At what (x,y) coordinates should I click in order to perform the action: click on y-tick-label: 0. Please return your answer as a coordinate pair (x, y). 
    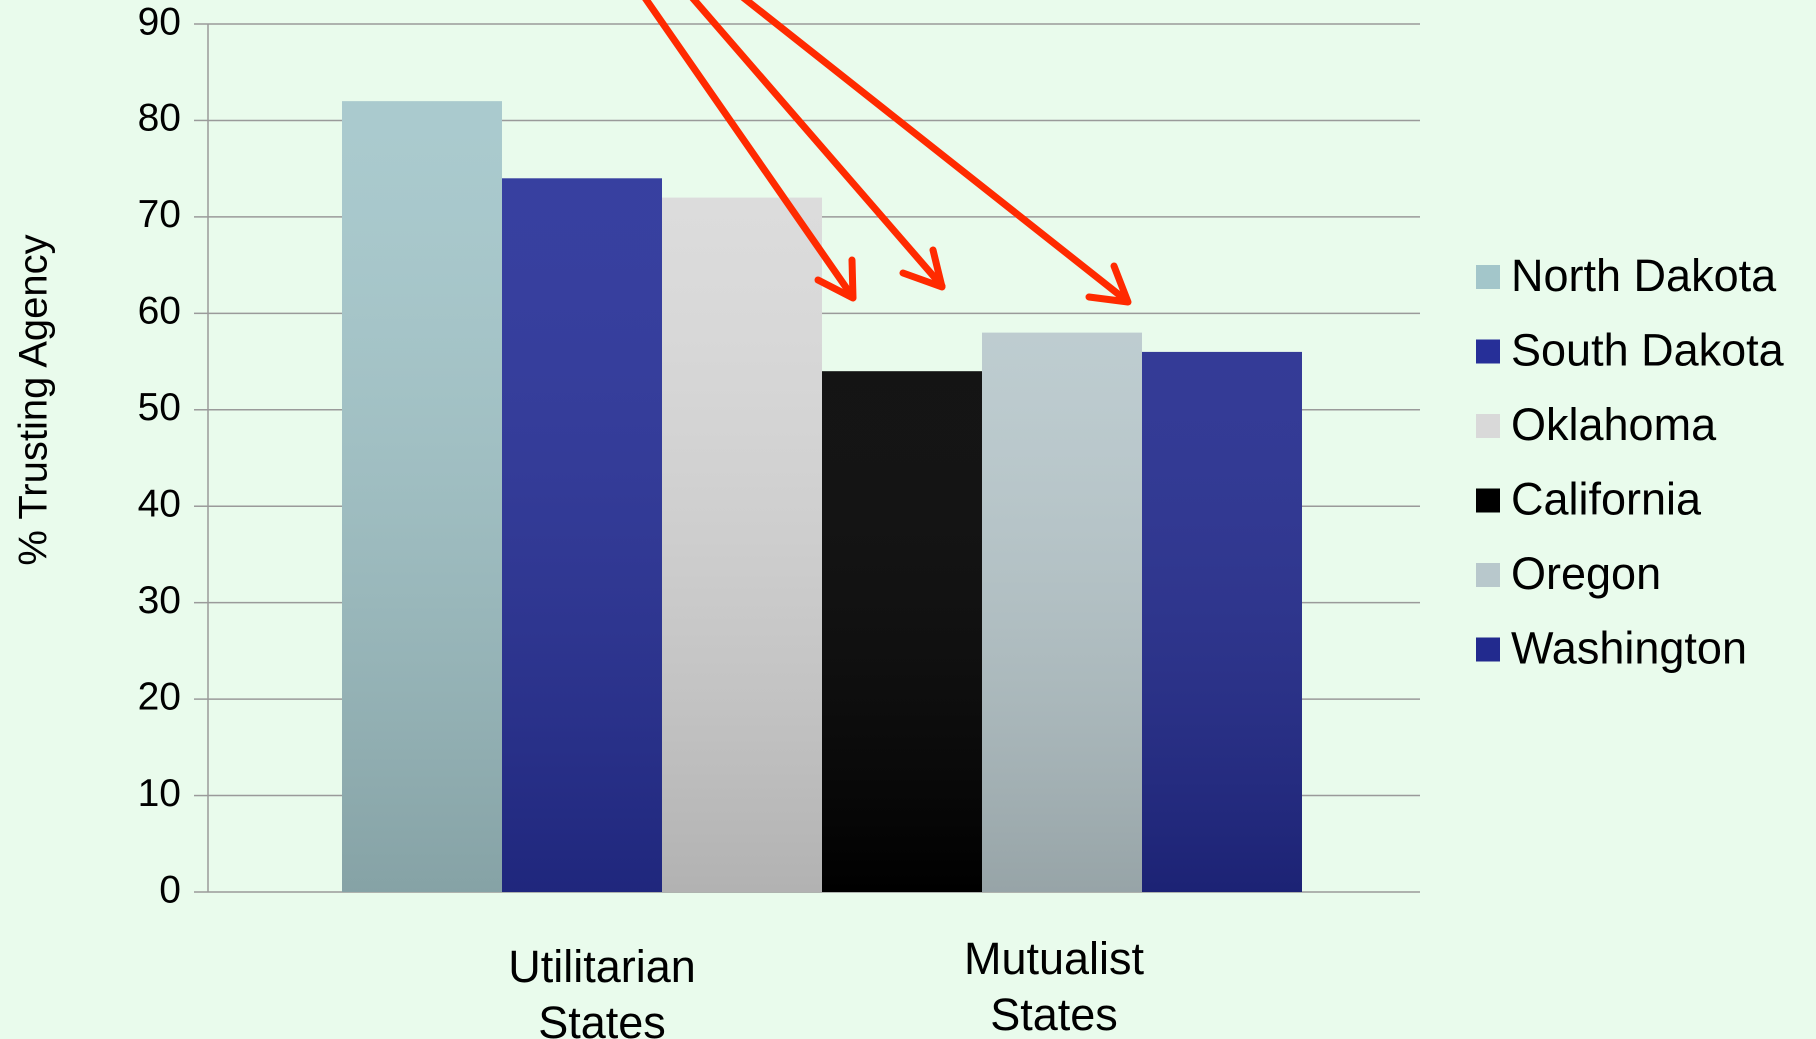
    Looking at the image, I should click on (170, 889).